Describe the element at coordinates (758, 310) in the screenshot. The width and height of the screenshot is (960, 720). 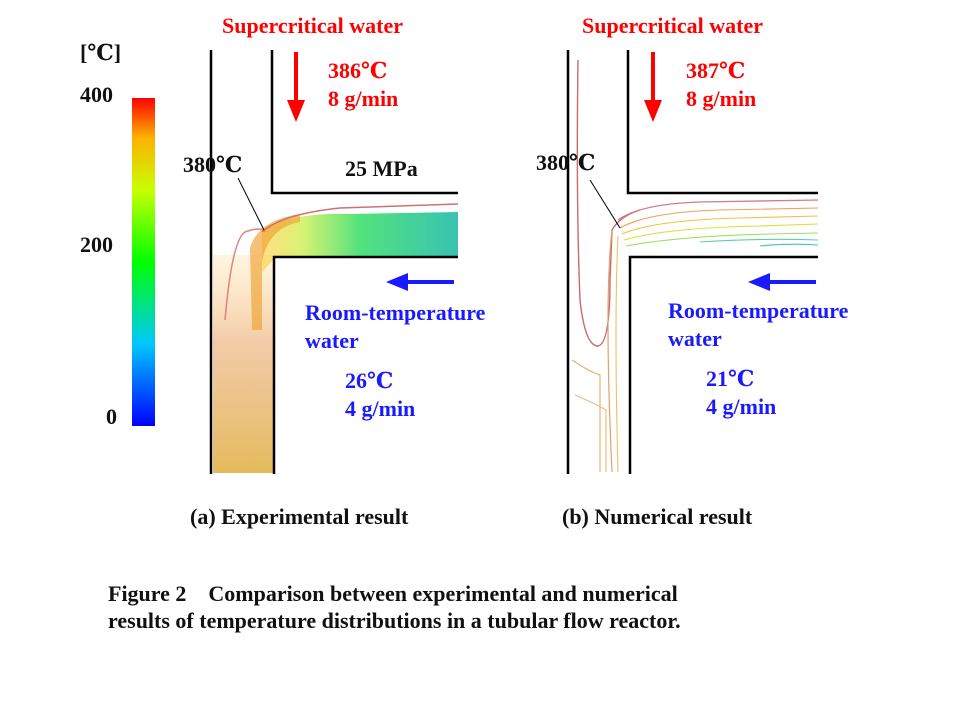
I see `panel-b-cold-label-1: Room-temperature` at that location.